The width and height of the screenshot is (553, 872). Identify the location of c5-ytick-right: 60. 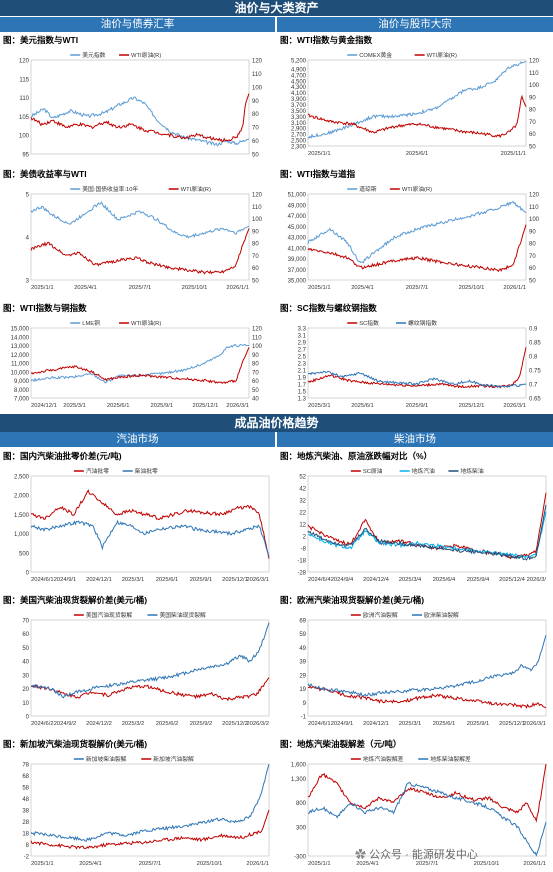
(255, 382).